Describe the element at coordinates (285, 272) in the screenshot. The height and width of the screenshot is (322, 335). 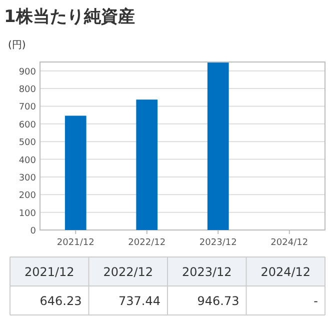
I see `category-label: 2024/12` at that location.